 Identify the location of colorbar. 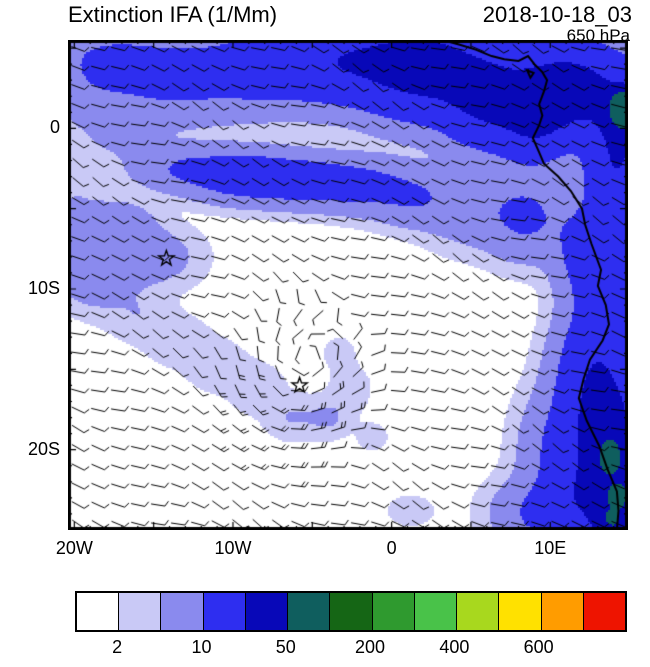
(351, 611).